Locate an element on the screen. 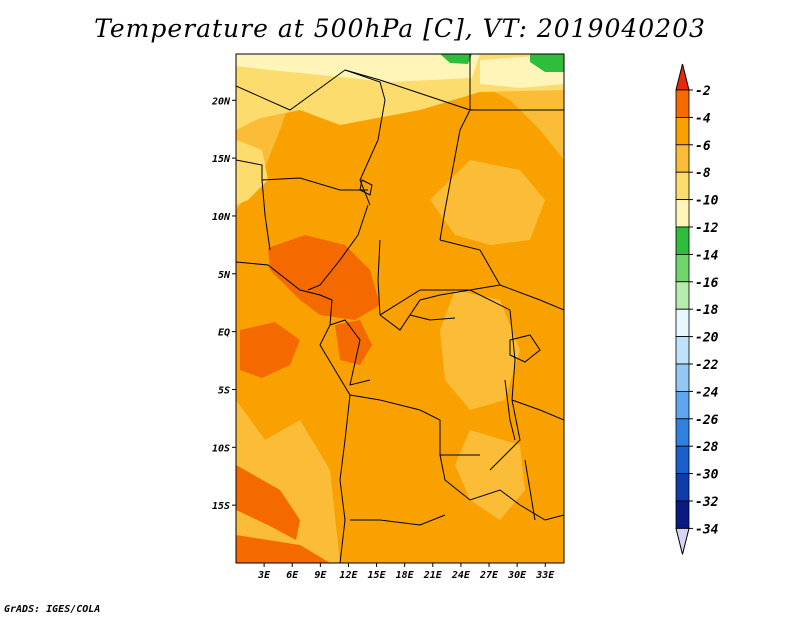 The image size is (800, 618). x-tick-label: 18E is located at coordinates (405, 575).